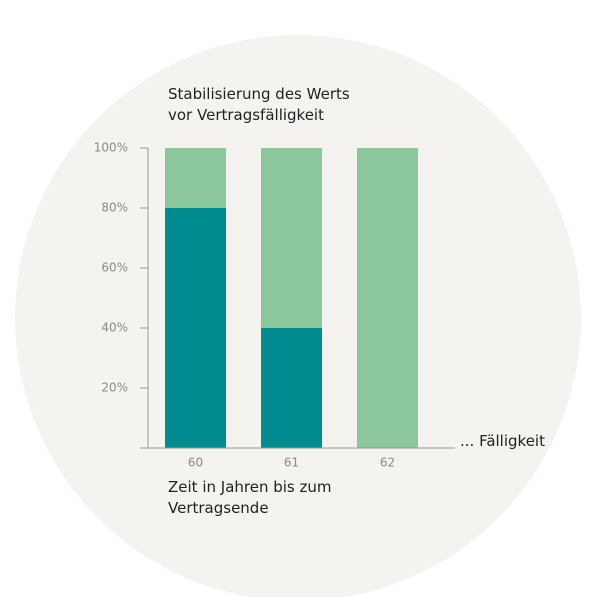 Image resolution: width=596 pixels, height=597 pixels. What do you see at coordinates (114, 208) in the screenshot?
I see `y-tick-label: 80%` at bounding box center [114, 208].